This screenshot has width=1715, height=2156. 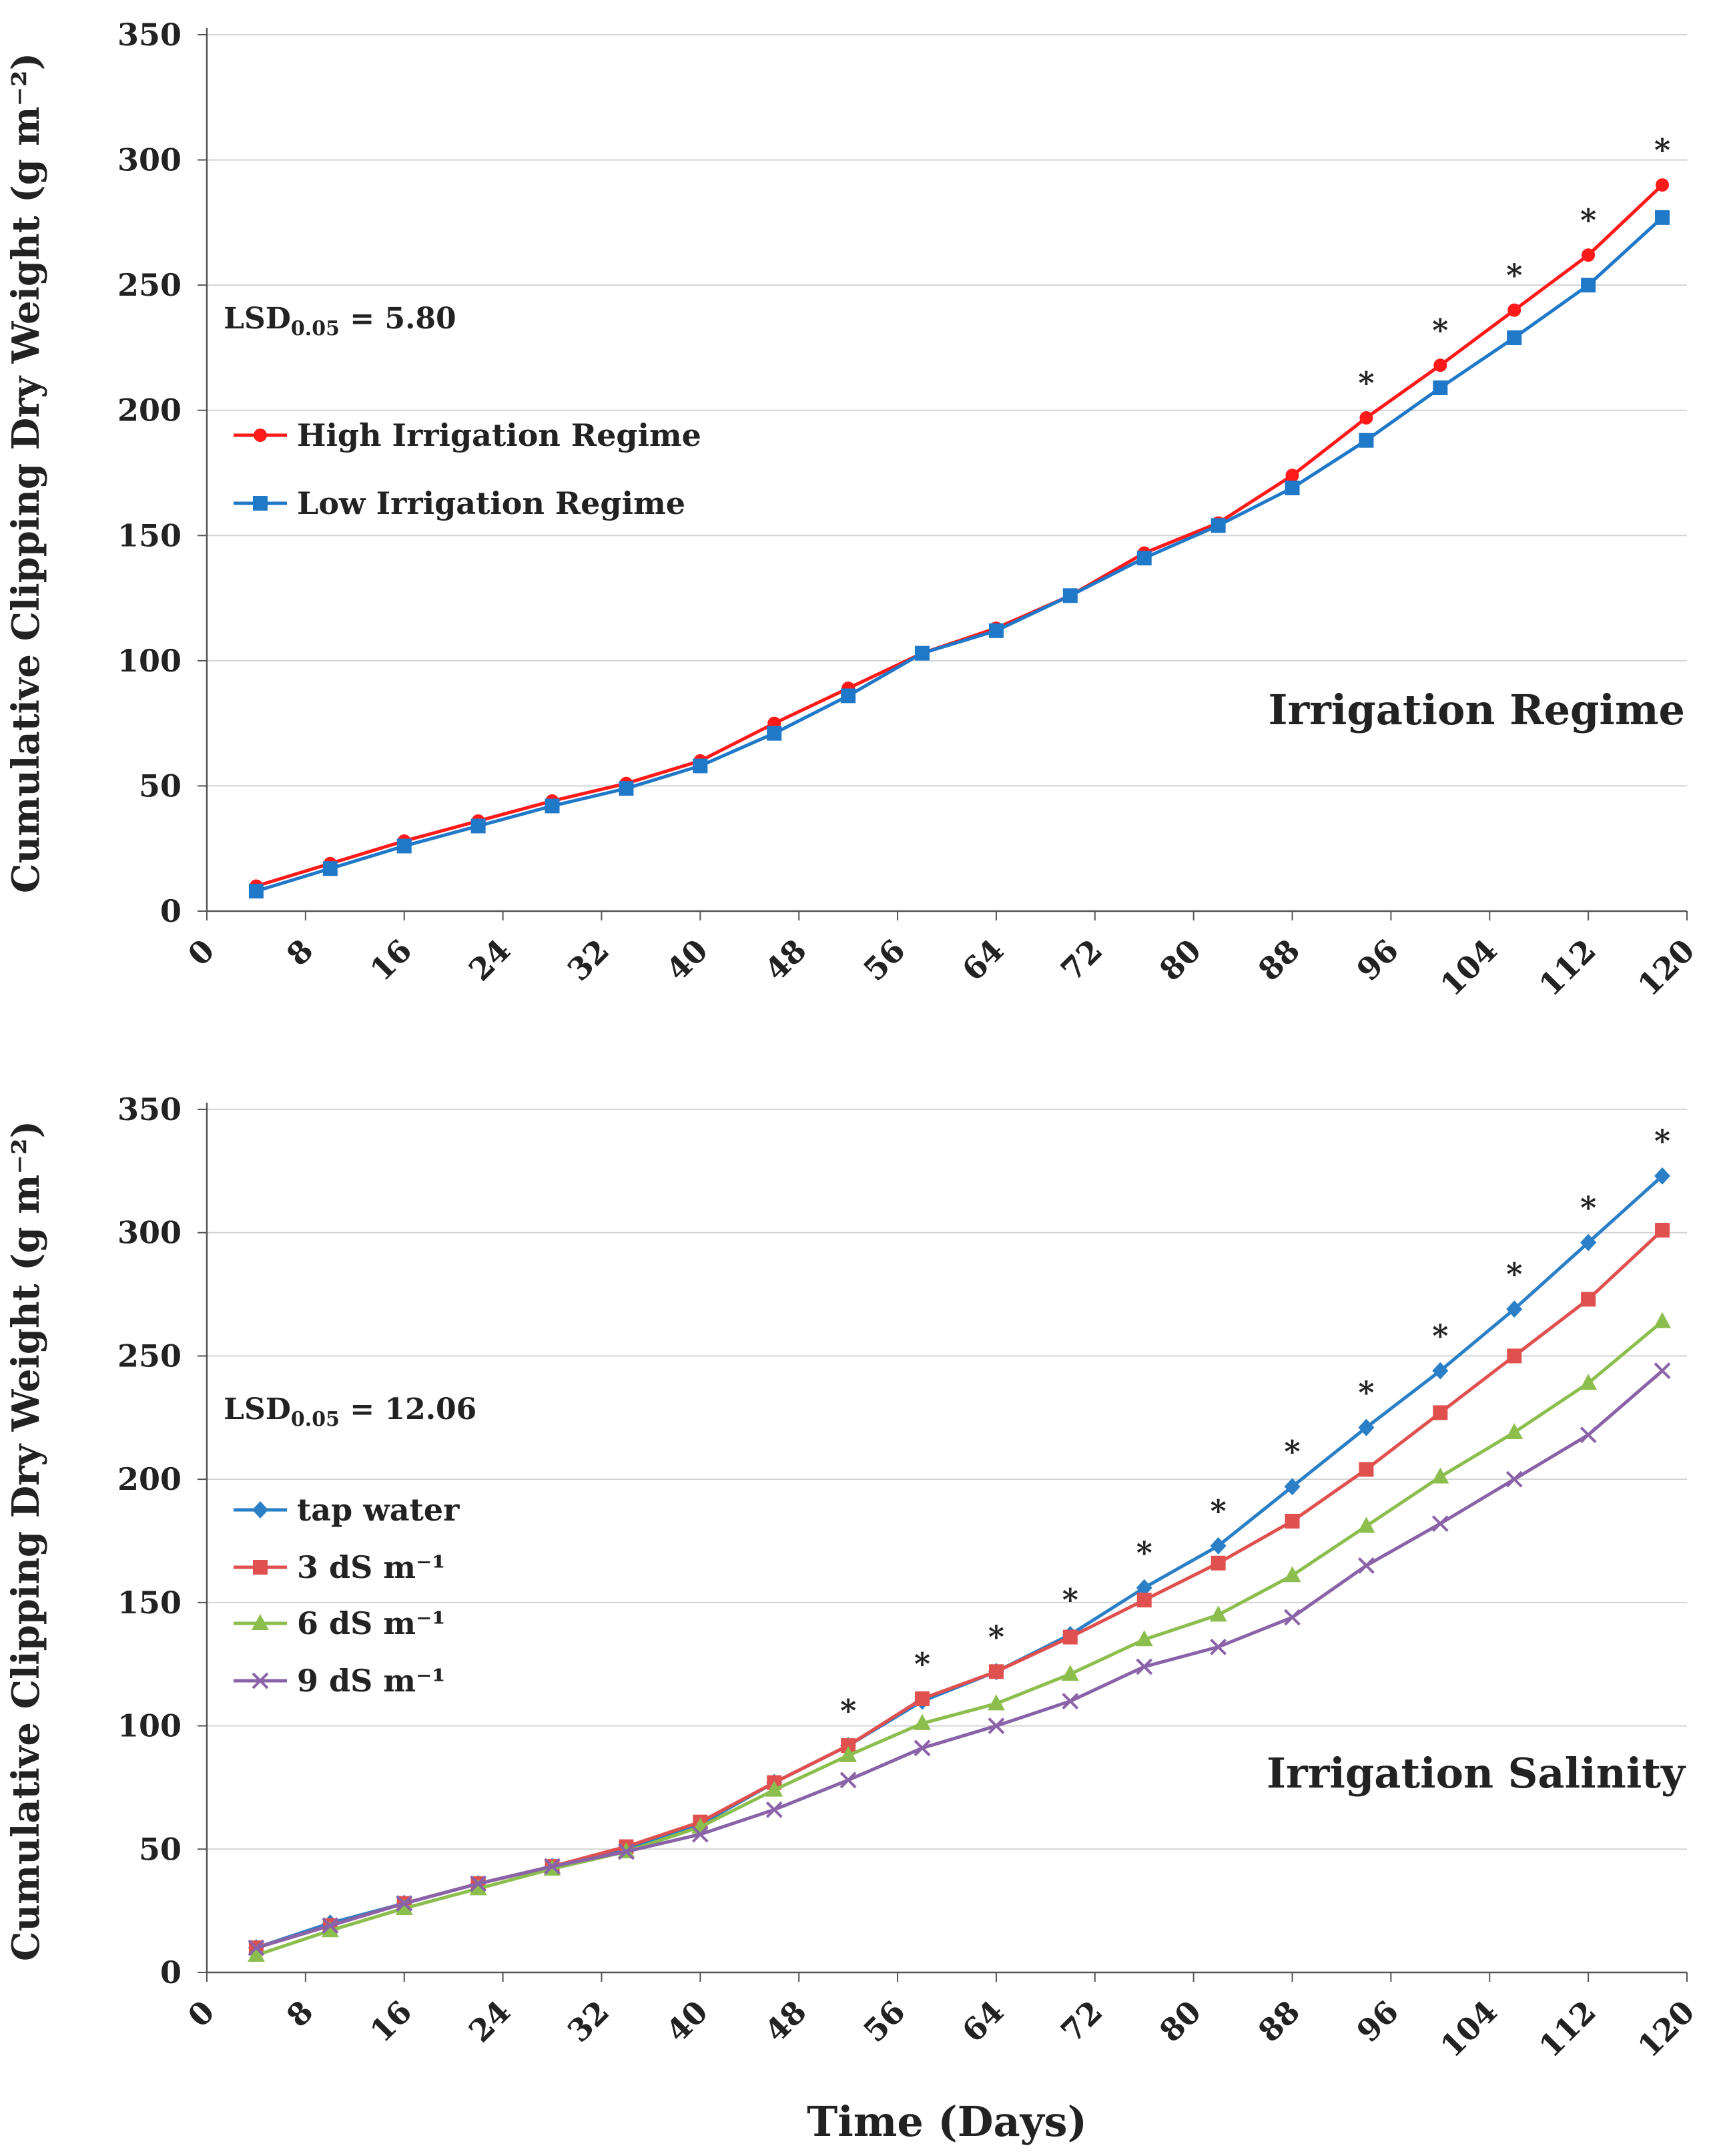 What do you see at coordinates (26, 1541) in the screenshot?
I see `y-axis-title: Cumulative Clipping Dry Weight (g m⁻²)` at bounding box center [26, 1541].